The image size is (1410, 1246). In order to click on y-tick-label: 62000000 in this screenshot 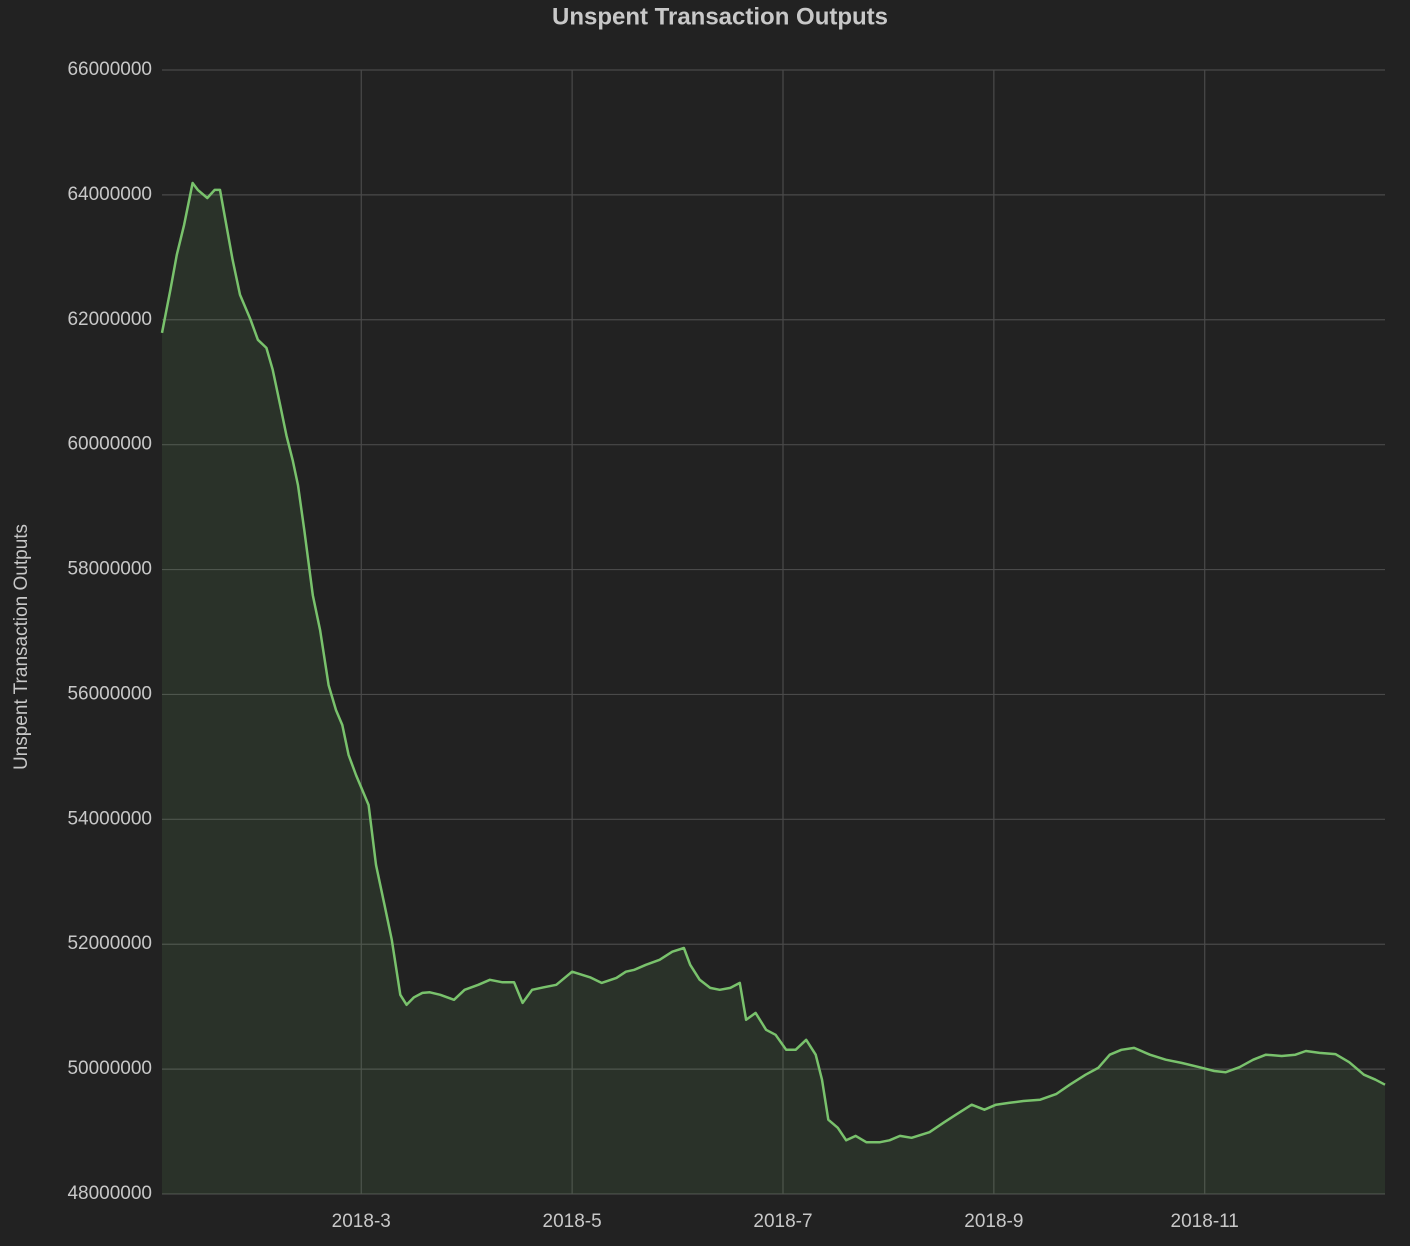, I will do `click(109, 319)`.